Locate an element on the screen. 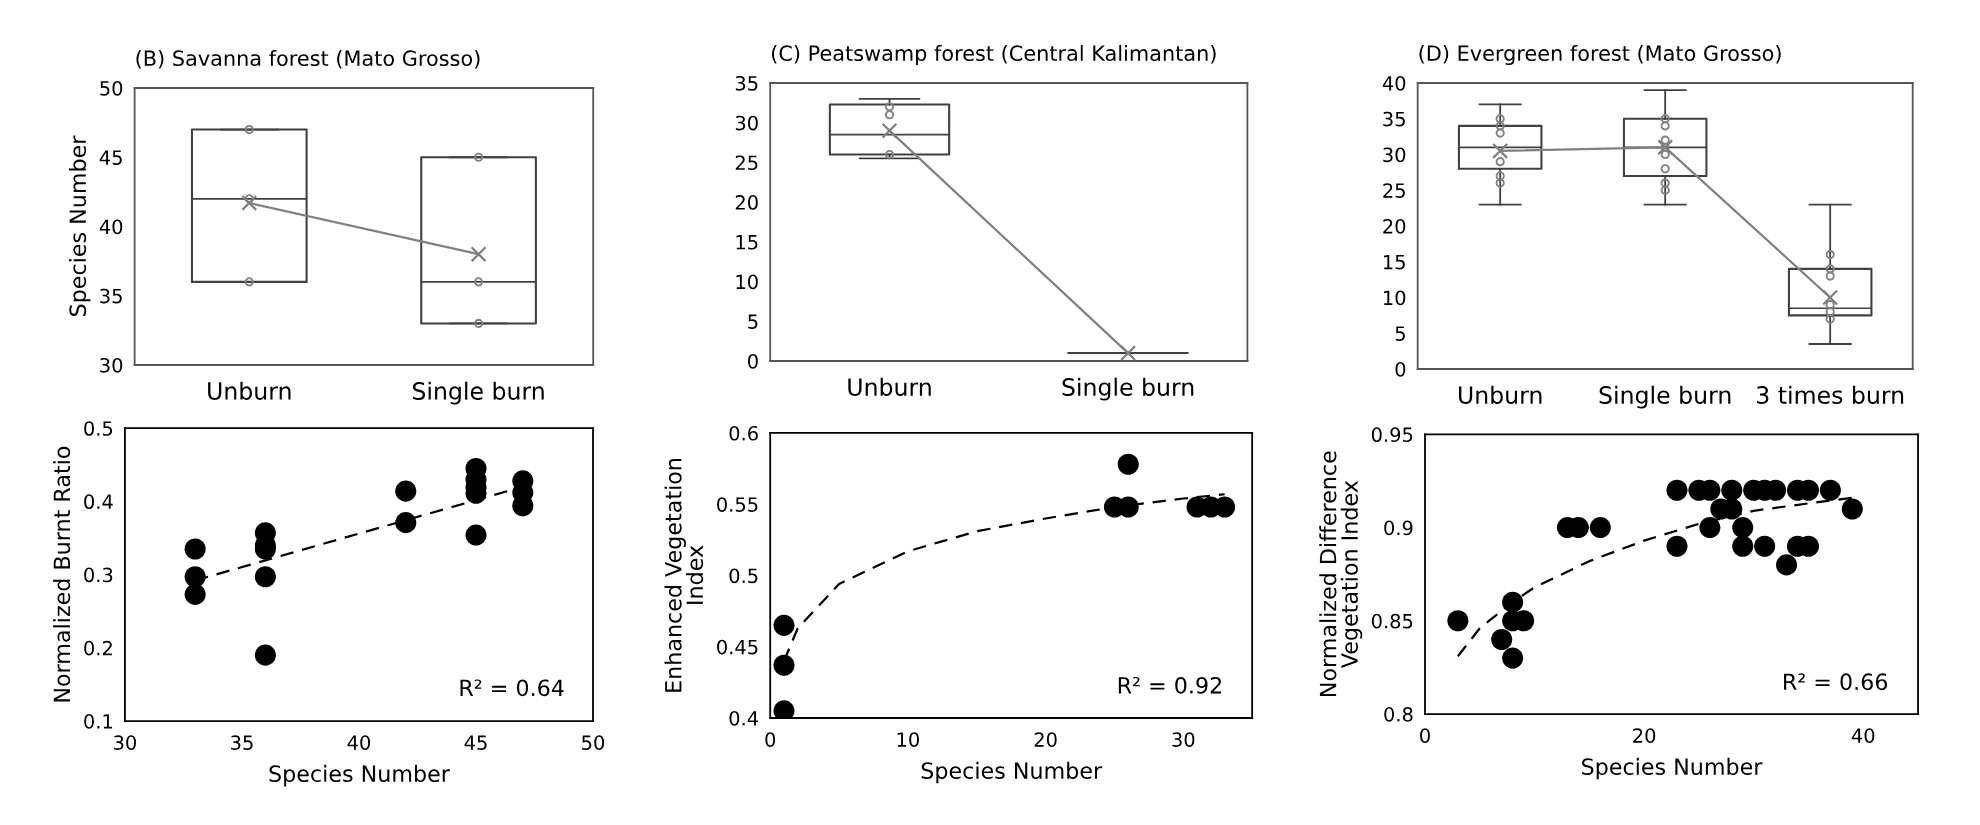 This screenshot has width=1980, height=825. x-tick-label: 45 is located at coordinates (475, 742).